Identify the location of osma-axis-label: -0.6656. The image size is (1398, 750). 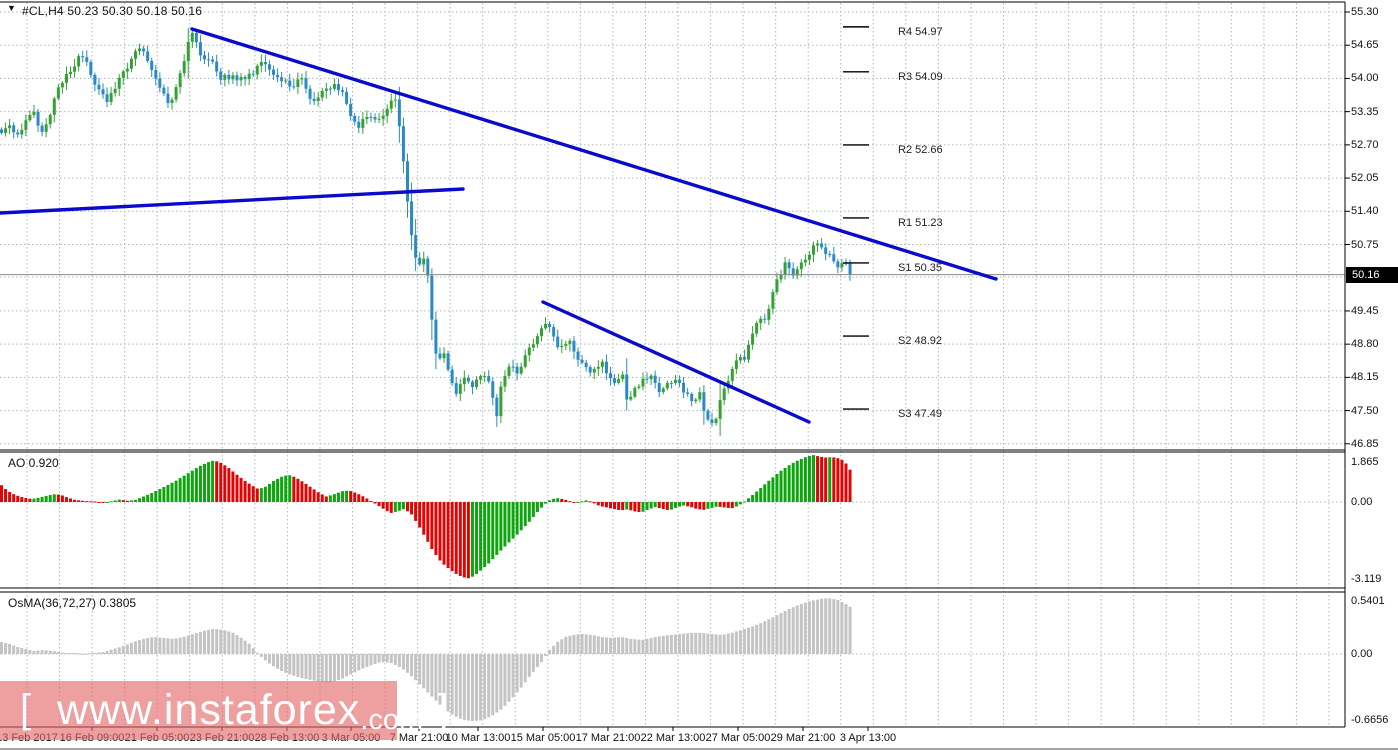
(1370, 720).